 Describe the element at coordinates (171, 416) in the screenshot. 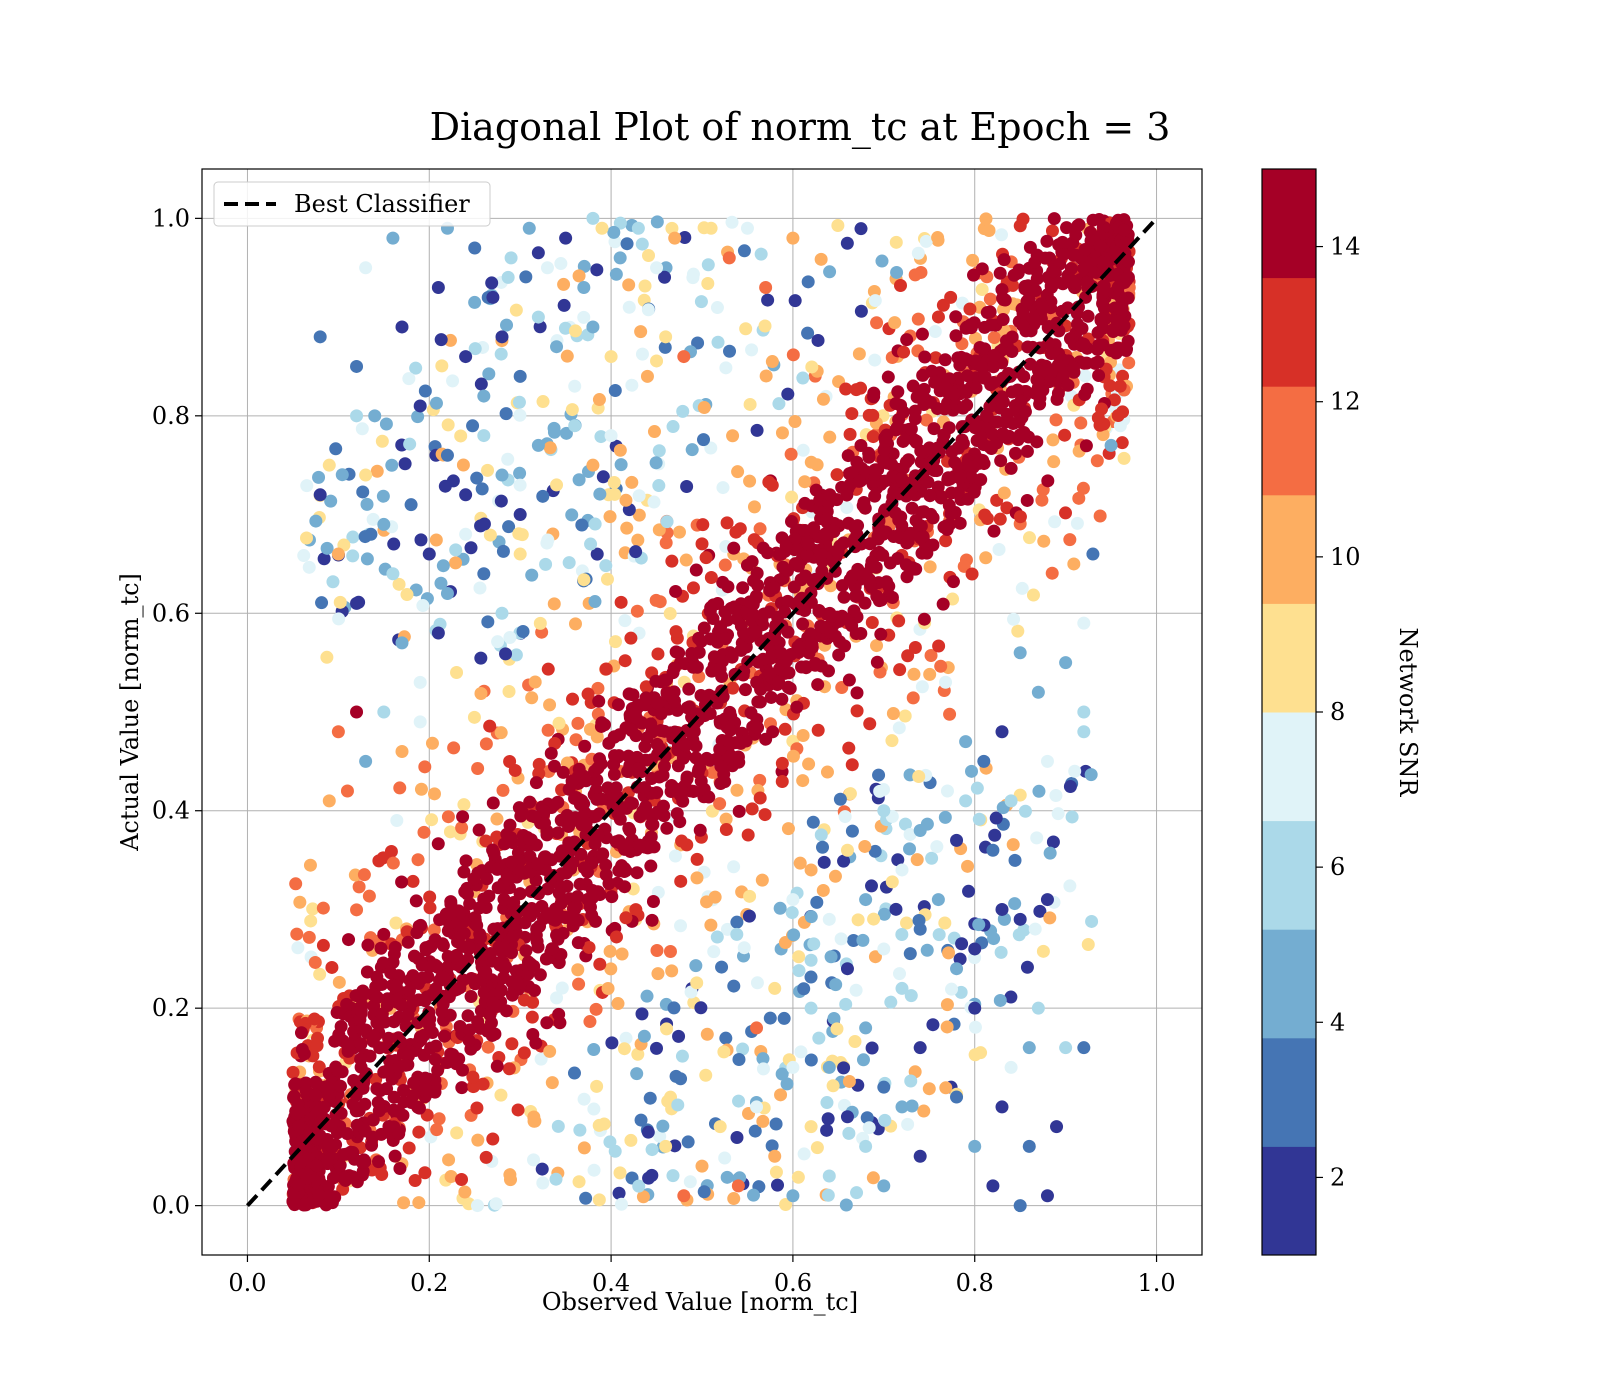

I see `y-tick-label: 0.8` at that location.